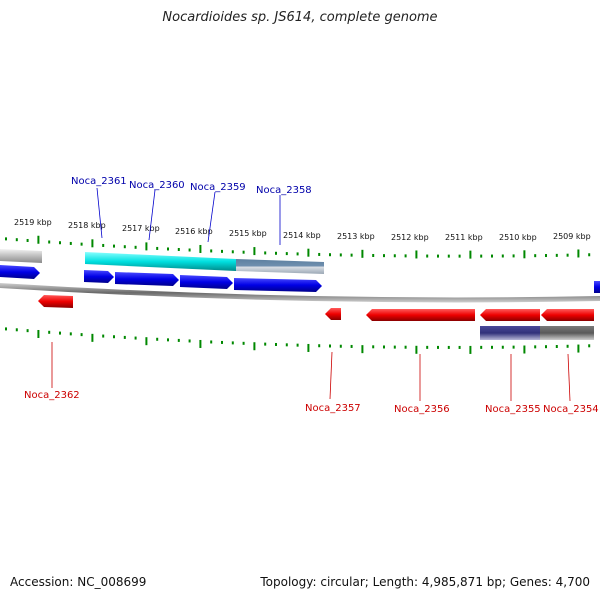 The width and height of the screenshot is (600, 600). What do you see at coordinates (300, 293) in the screenshot?
I see `genome-backbone` at bounding box center [300, 293].